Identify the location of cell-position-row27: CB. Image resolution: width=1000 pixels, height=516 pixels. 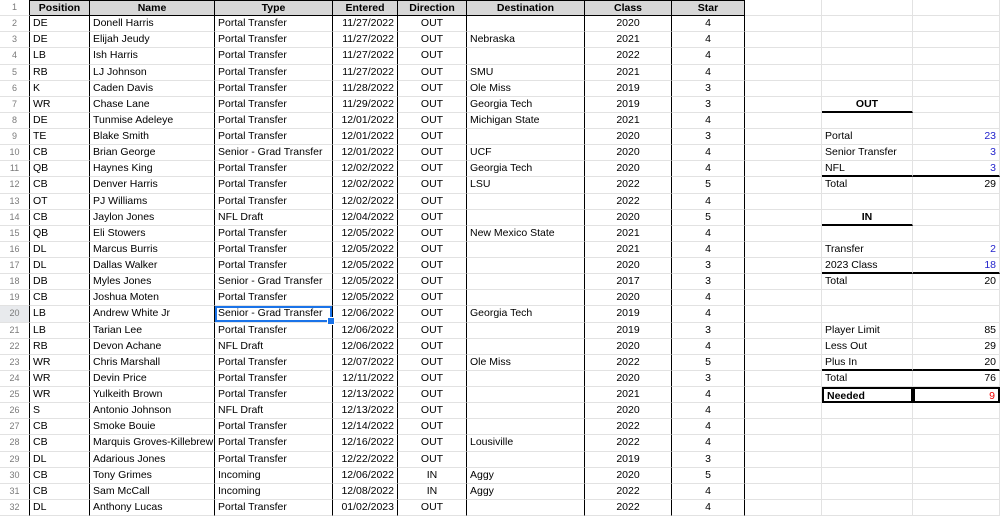
(60, 427).